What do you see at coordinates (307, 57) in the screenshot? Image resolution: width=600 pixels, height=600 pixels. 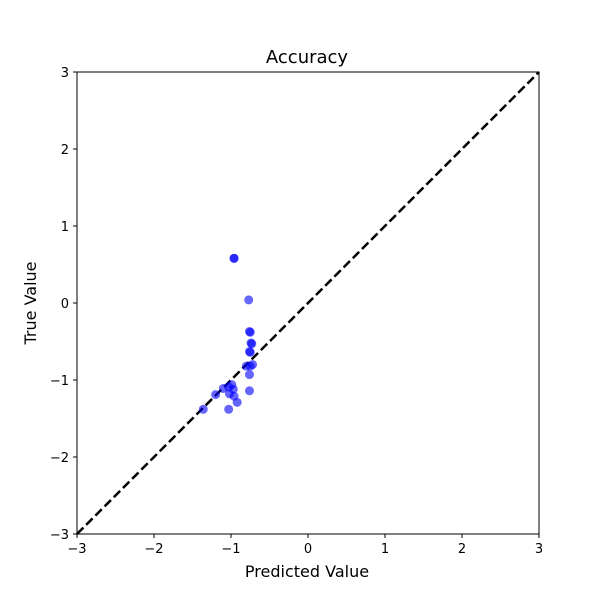 I see `chart-title: Accuracy` at bounding box center [307, 57].